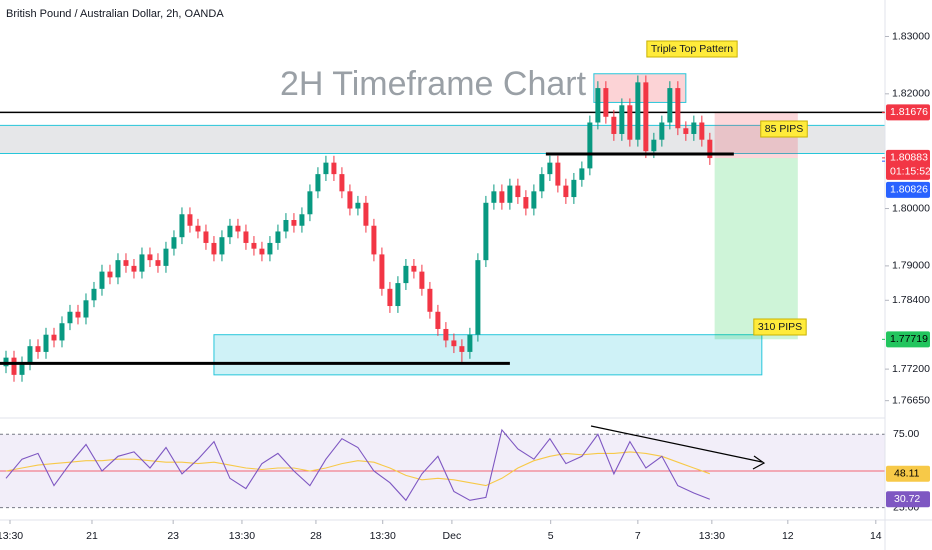 This screenshot has height=550, width=932. Describe the element at coordinates (759, 462) in the screenshot. I see `rsi-trend-arrowhead` at that location.